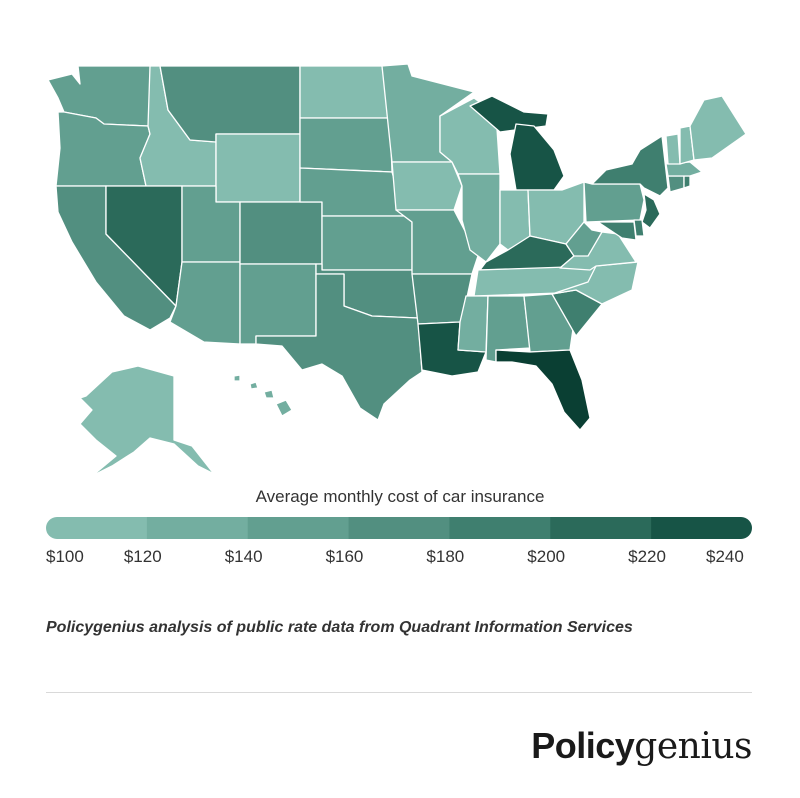 The height and width of the screenshot is (798, 800). Describe the element at coordinates (243, 556) in the screenshot. I see `legend-tick-label: $140` at that location.